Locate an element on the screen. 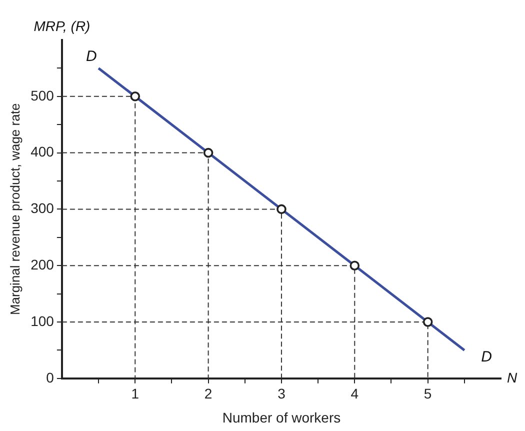 The height and width of the screenshot is (431, 525). x-tick-label: 4 is located at coordinates (354, 394).